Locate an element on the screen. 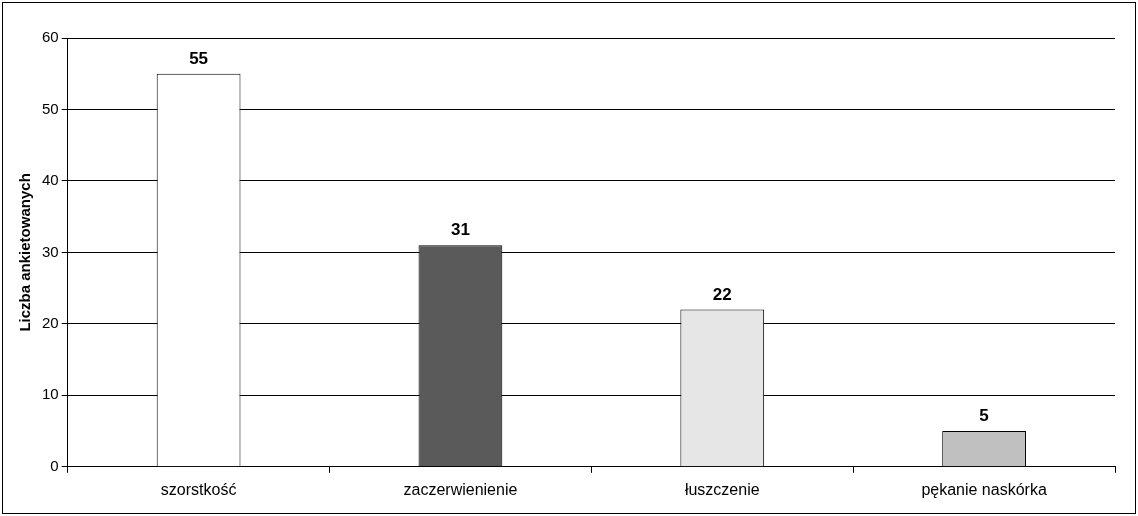 This screenshot has height=516, width=1138. x-tick-label: pękanie naskórka is located at coordinates (984, 489).